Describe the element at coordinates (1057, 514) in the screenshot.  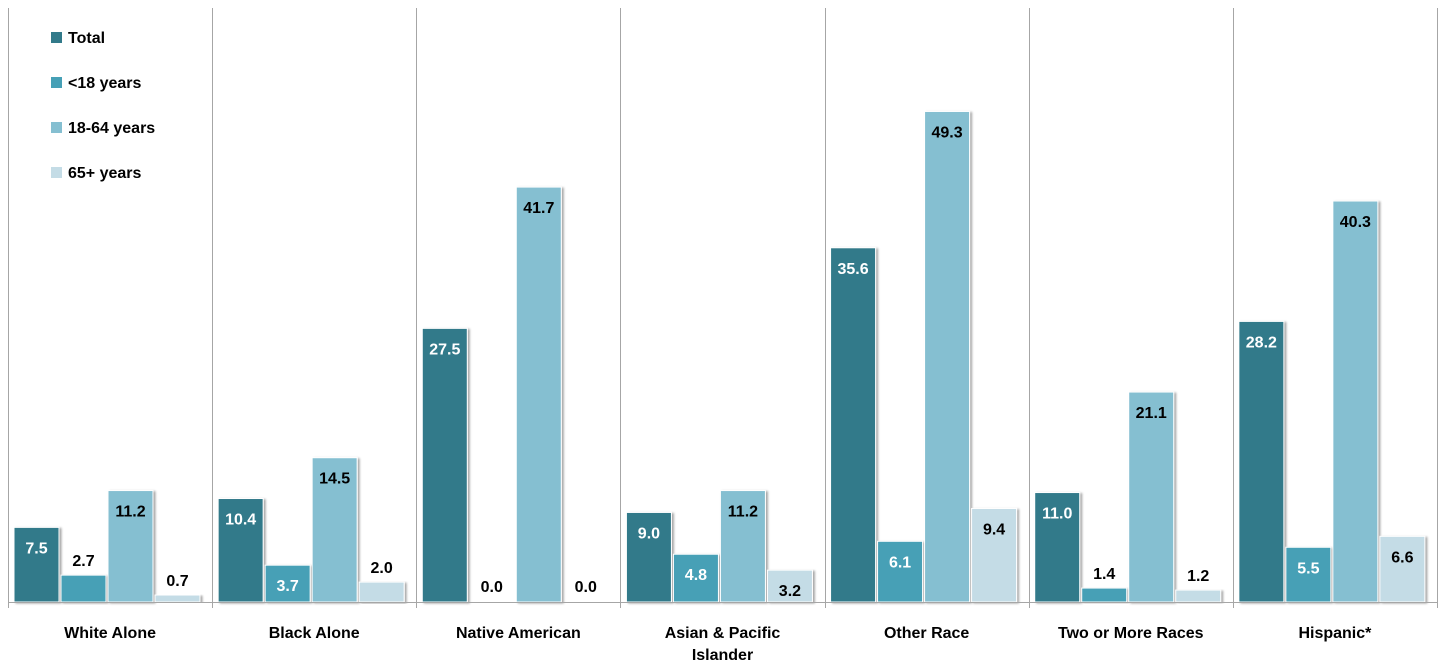
I see `value-label-two-or-more-races-total: 11.0` at that location.